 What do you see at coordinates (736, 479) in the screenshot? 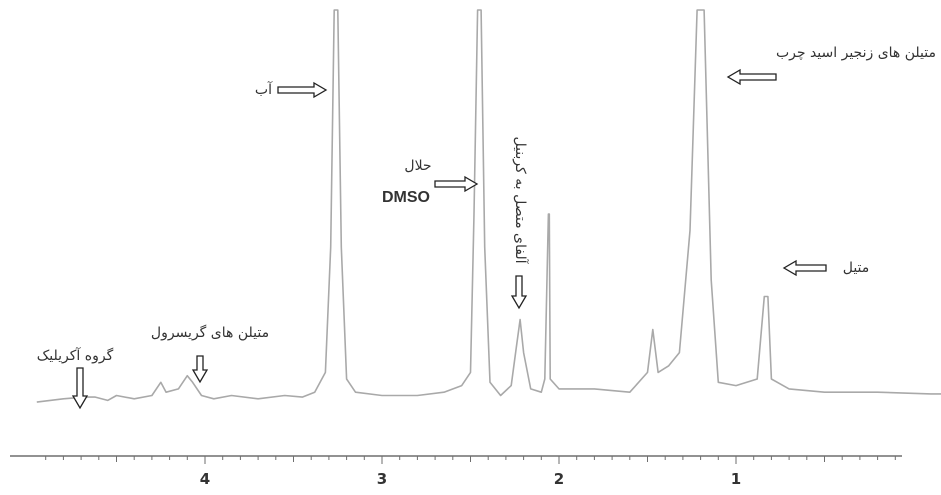
I see `x-tick-label: 1` at bounding box center [736, 479].